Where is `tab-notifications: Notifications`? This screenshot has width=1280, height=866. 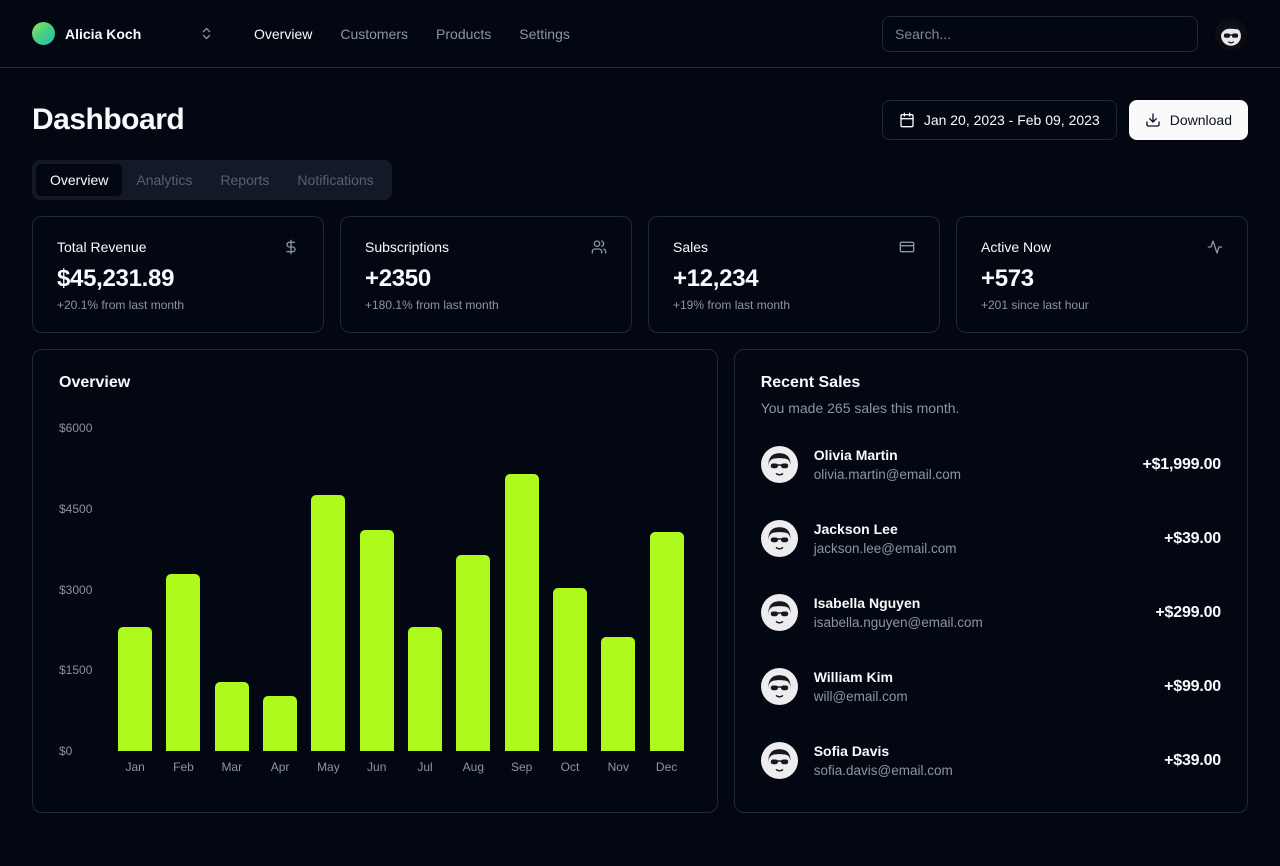 tab-notifications: Notifications is located at coordinates (335, 180).